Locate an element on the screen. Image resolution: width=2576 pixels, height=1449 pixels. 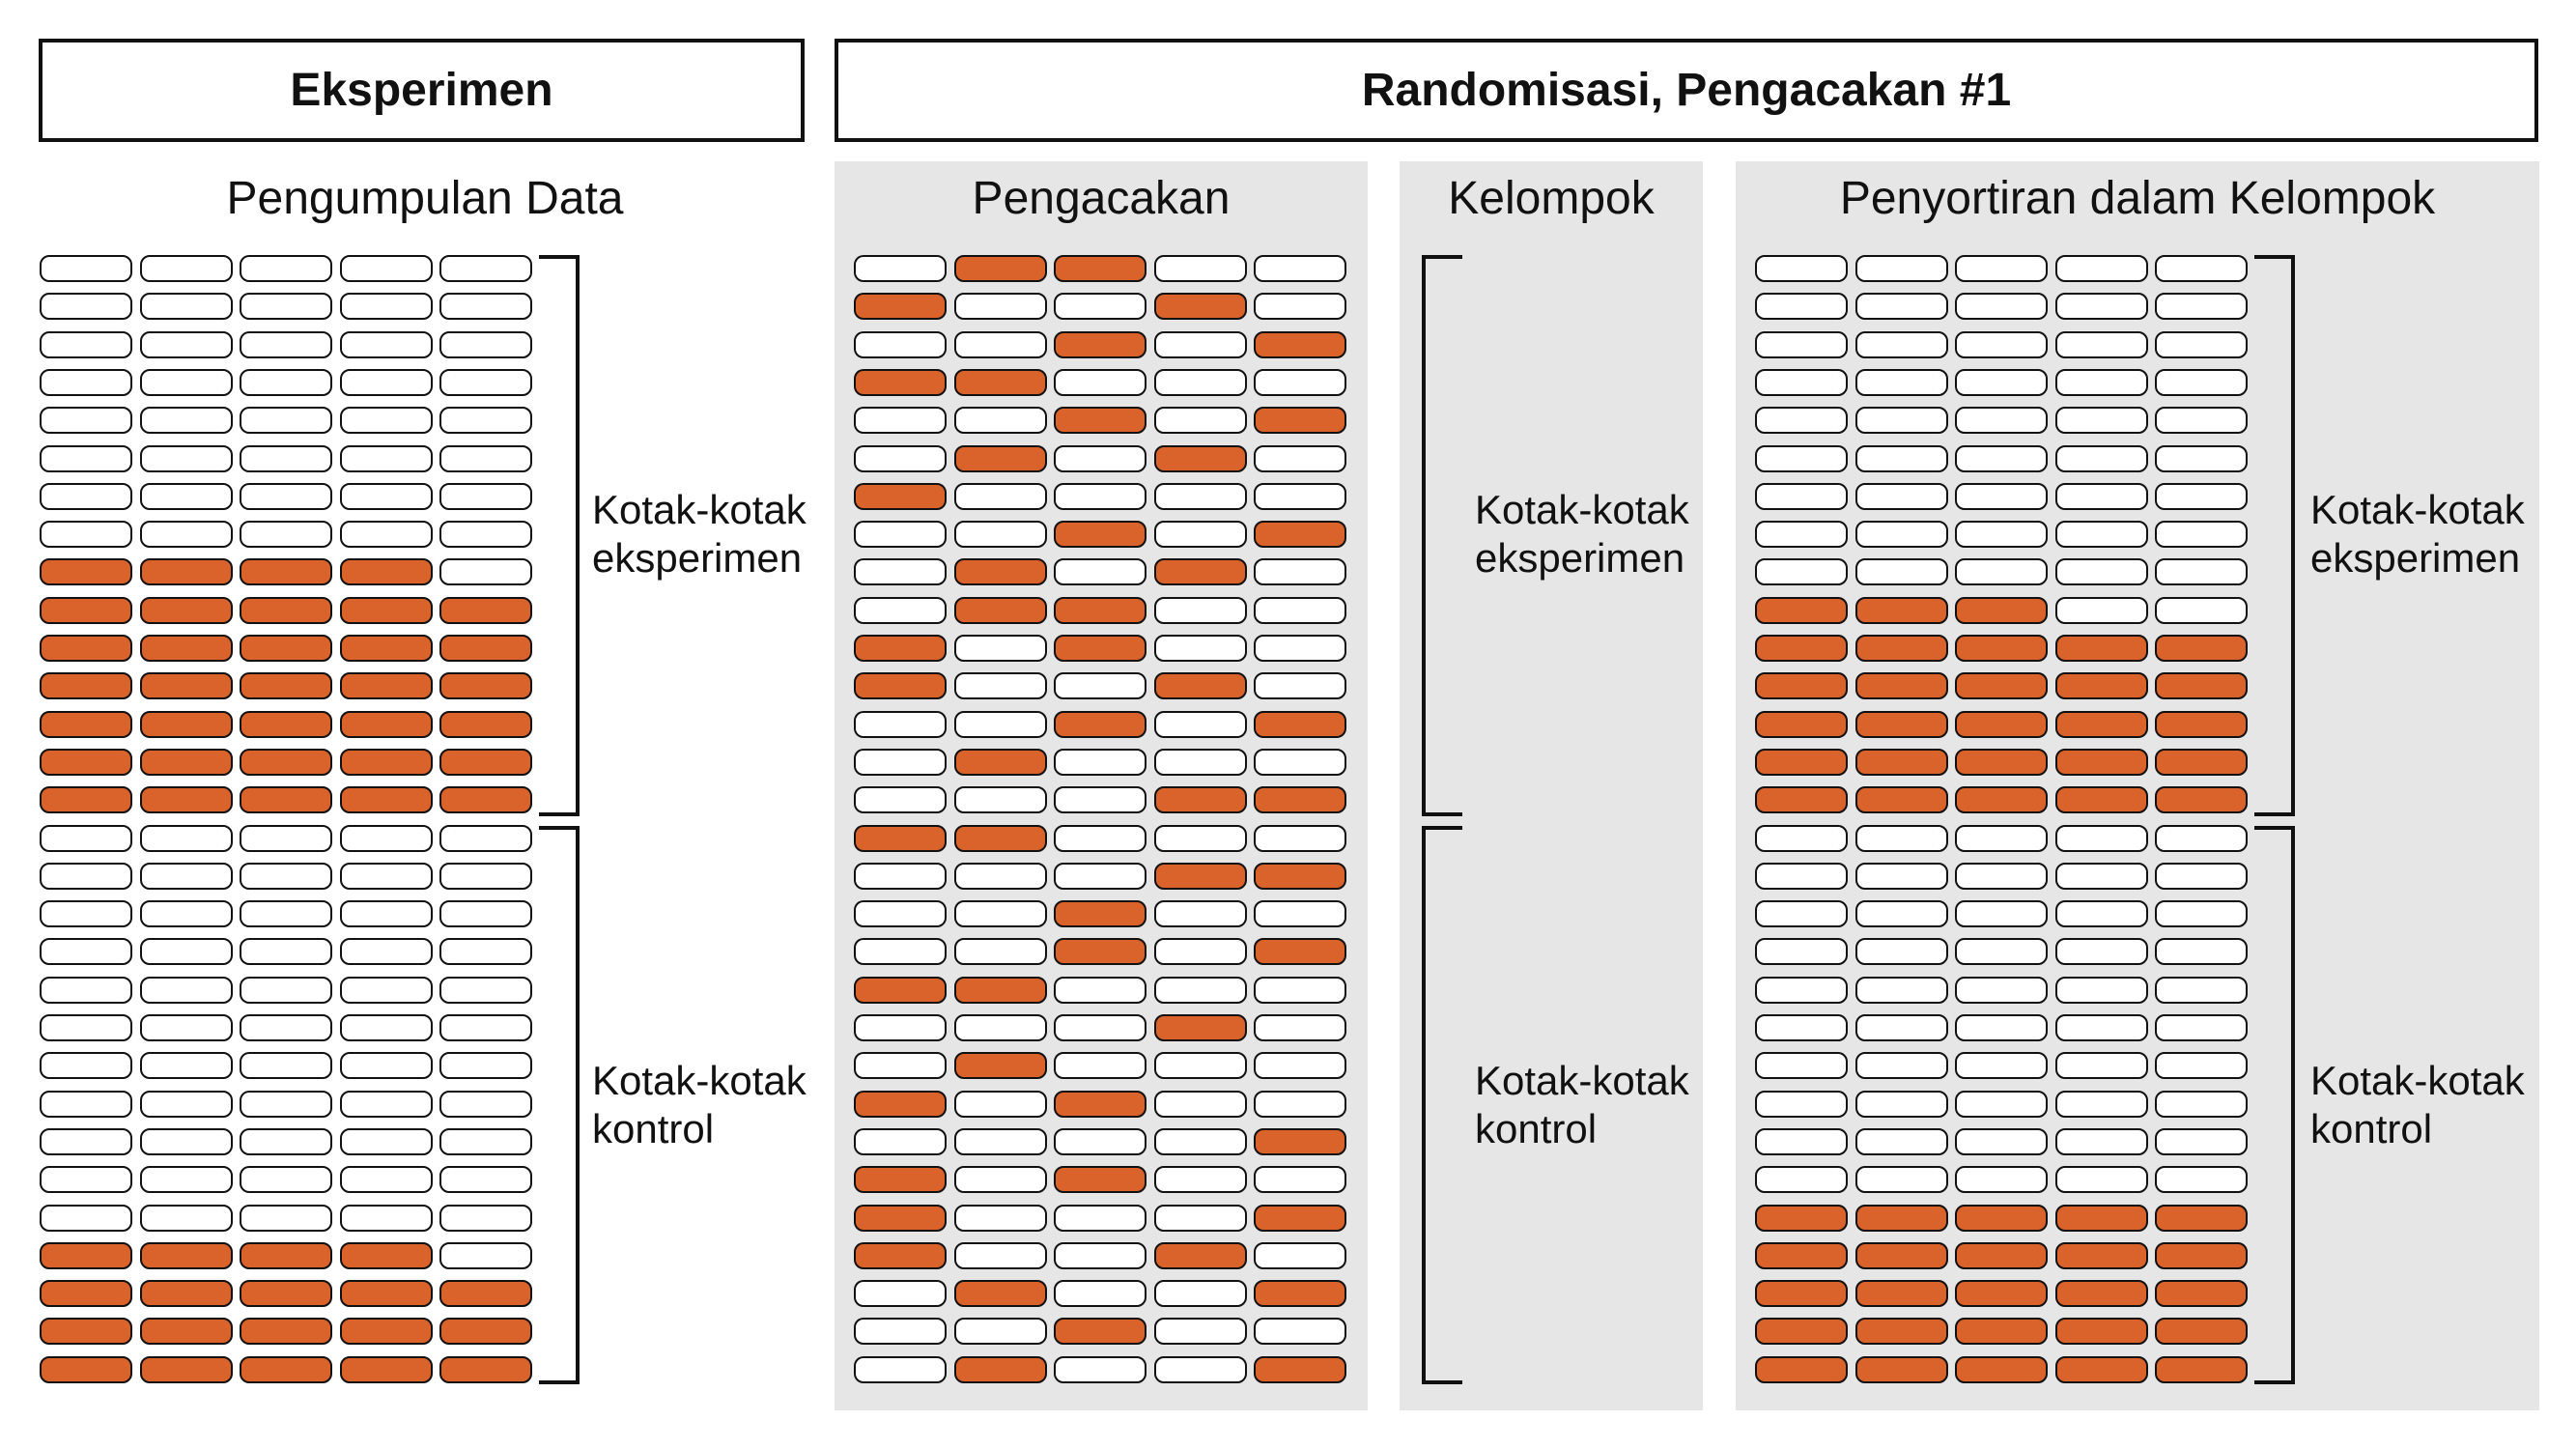
groups-control-bracket is located at coordinates (1442, 1105).